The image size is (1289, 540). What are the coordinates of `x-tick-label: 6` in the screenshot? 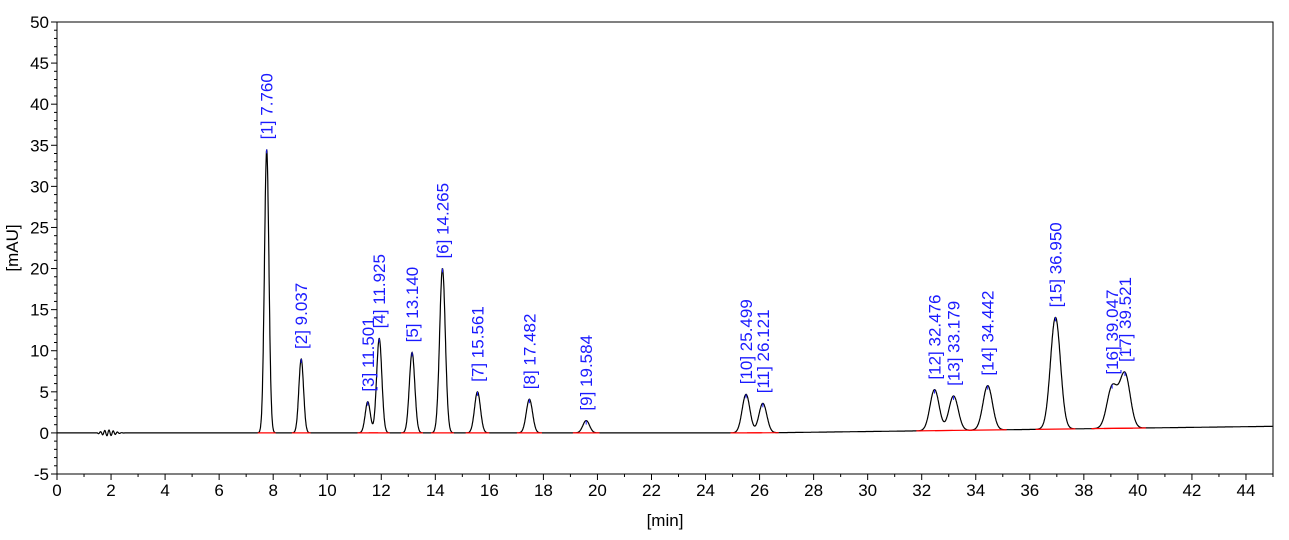 It's located at (218, 490).